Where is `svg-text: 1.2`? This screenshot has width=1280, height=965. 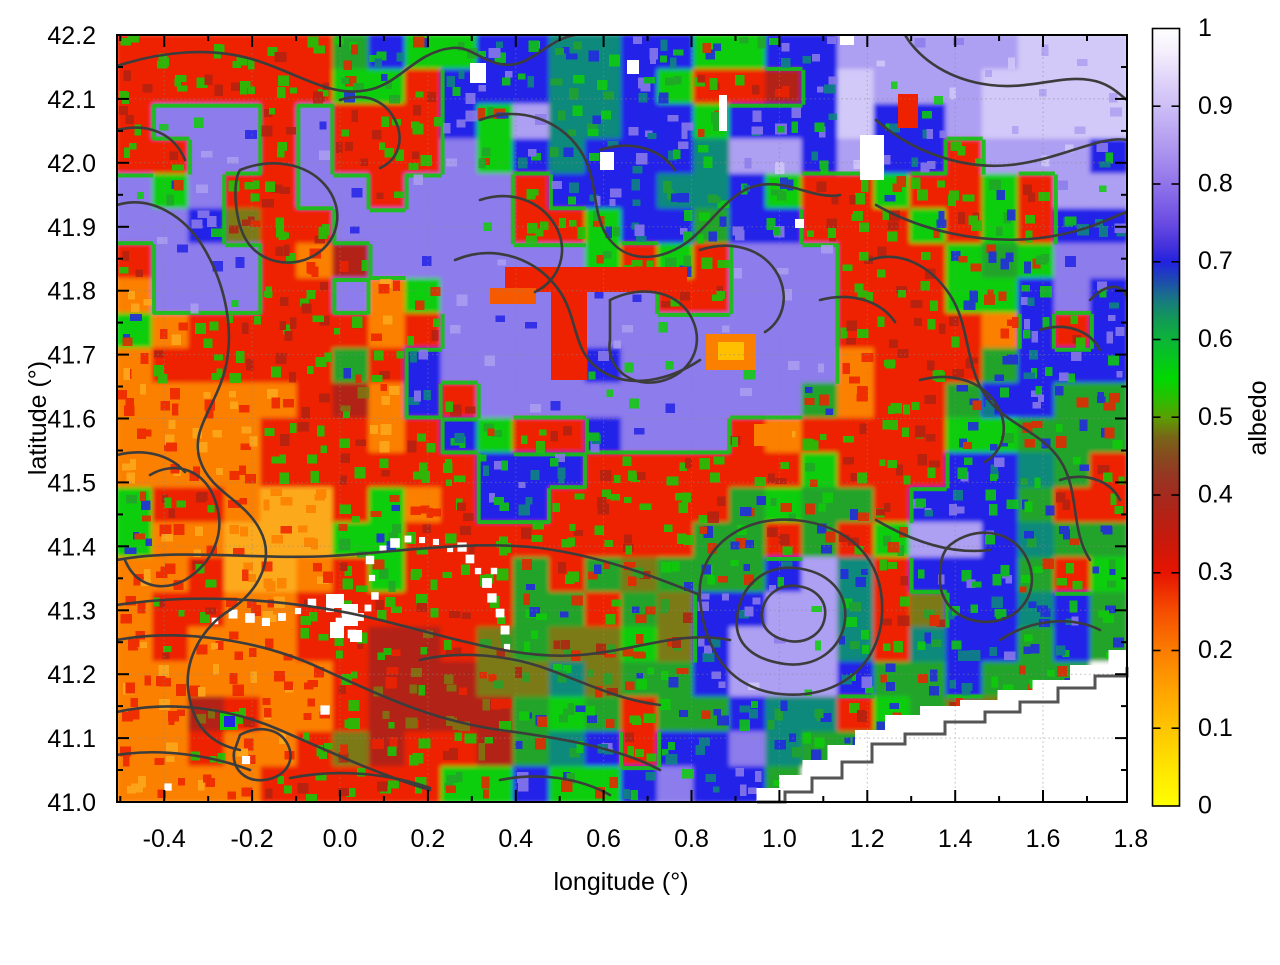
svg-text: 1.2 is located at coordinates (867, 839).